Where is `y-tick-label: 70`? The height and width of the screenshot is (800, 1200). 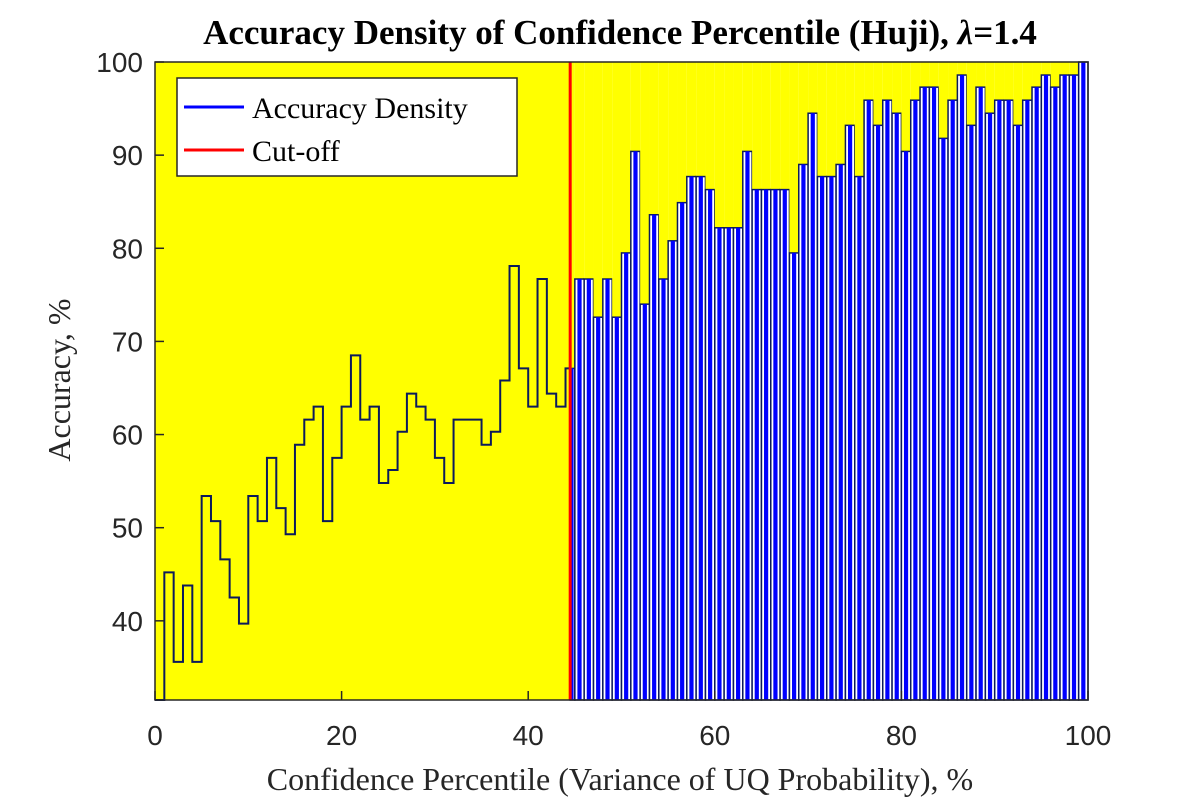 y-tick-label: 70 is located at coordinates (127, 341).